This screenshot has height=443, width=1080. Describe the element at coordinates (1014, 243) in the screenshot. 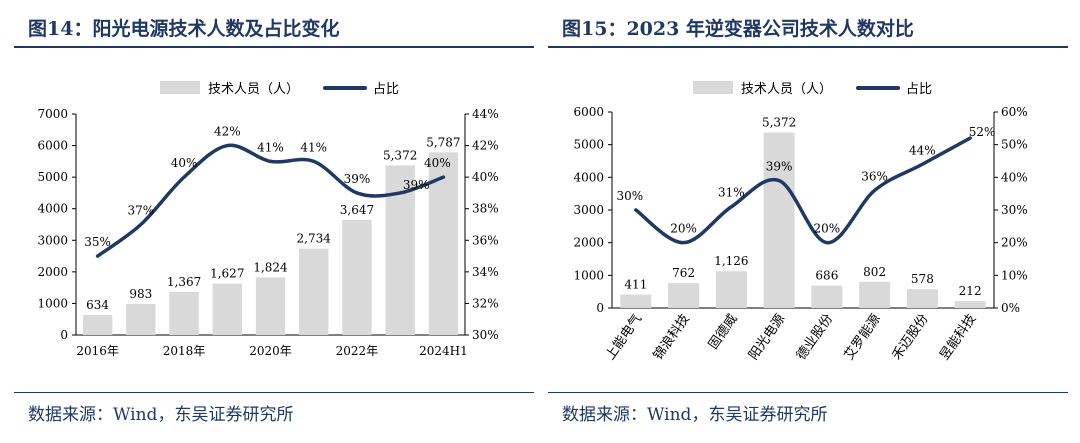

I see `right-y-tick-label: 20%` at that location.